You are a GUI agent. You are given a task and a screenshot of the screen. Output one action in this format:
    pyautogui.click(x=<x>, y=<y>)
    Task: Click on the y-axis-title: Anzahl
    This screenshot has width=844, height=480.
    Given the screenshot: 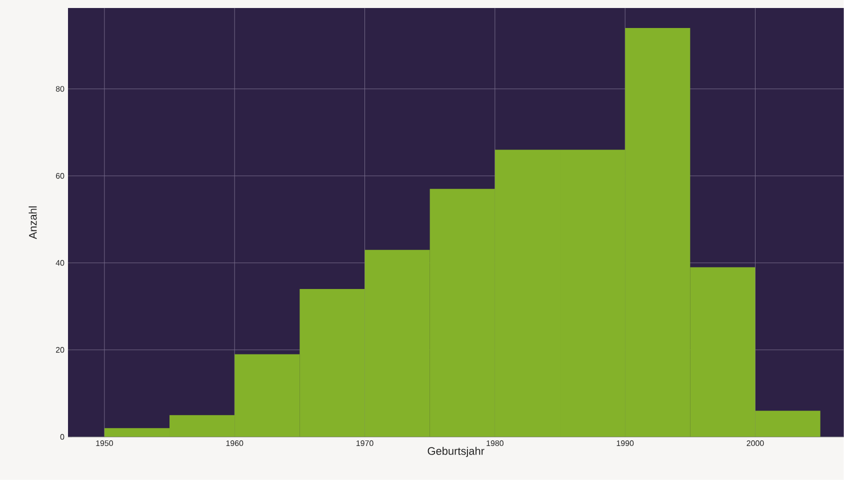 What is the action you would take?
    pyautogui.click(x=32, y=223)
    